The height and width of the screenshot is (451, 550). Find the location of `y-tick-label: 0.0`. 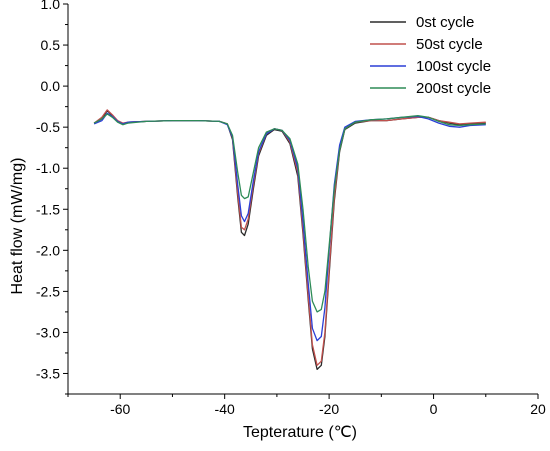

y-tick-label: 0.0 is located at coordinates (51, 86).